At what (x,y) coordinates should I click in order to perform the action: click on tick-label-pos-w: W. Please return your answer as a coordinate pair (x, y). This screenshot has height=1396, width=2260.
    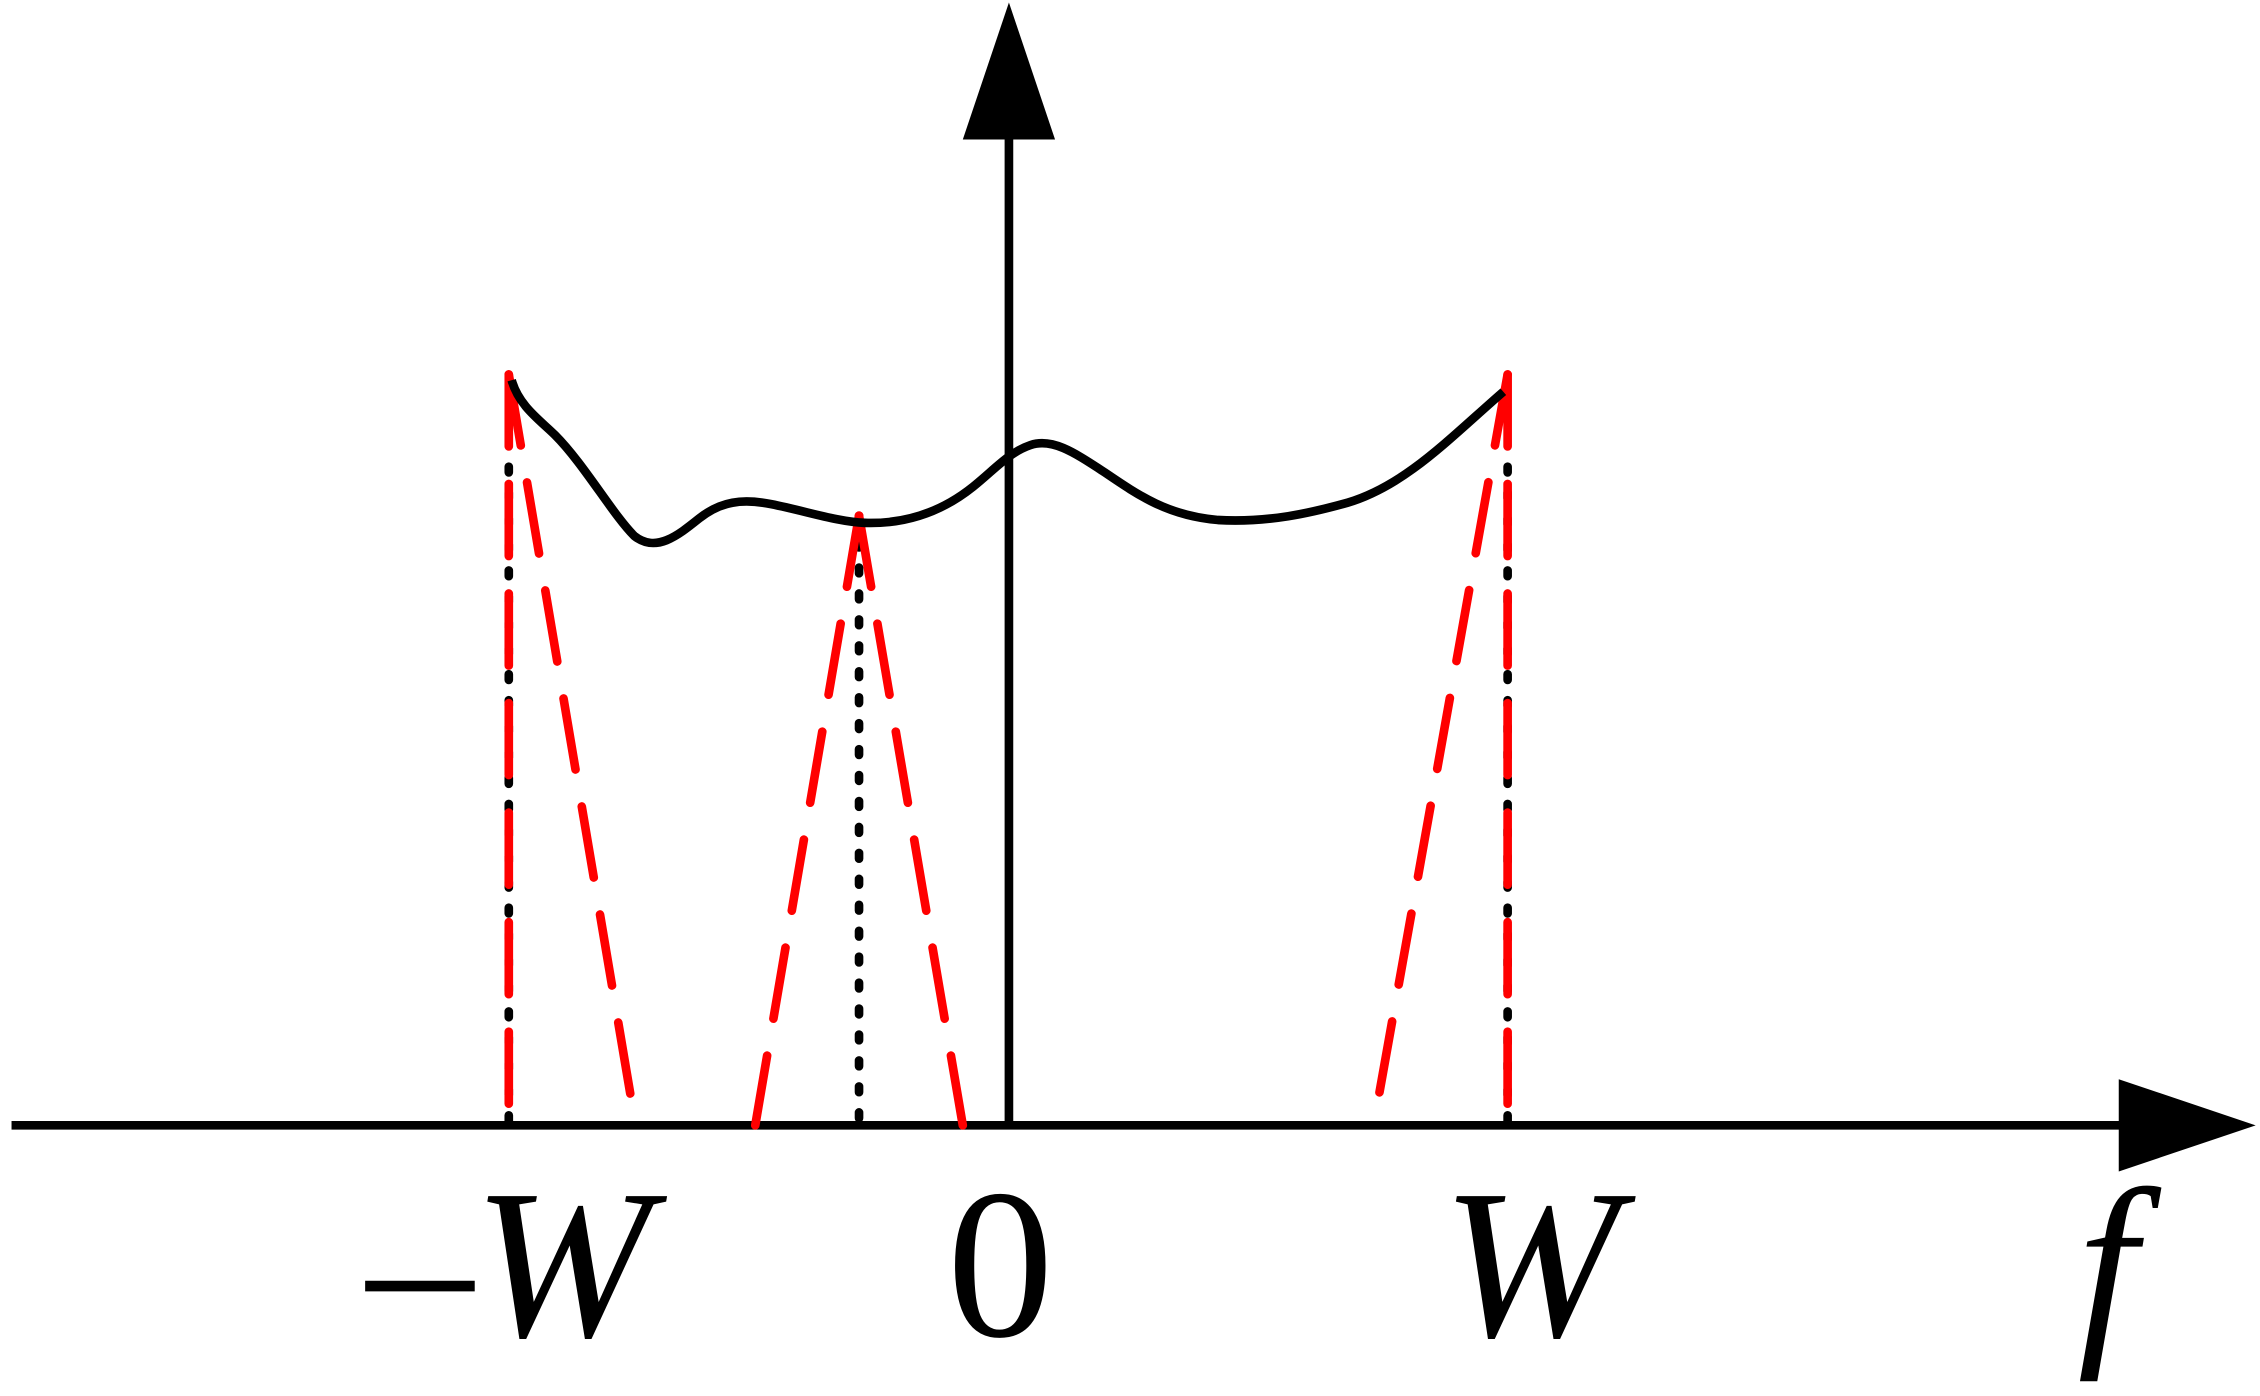
    Looking at the image, I should click on (1539, 1265).